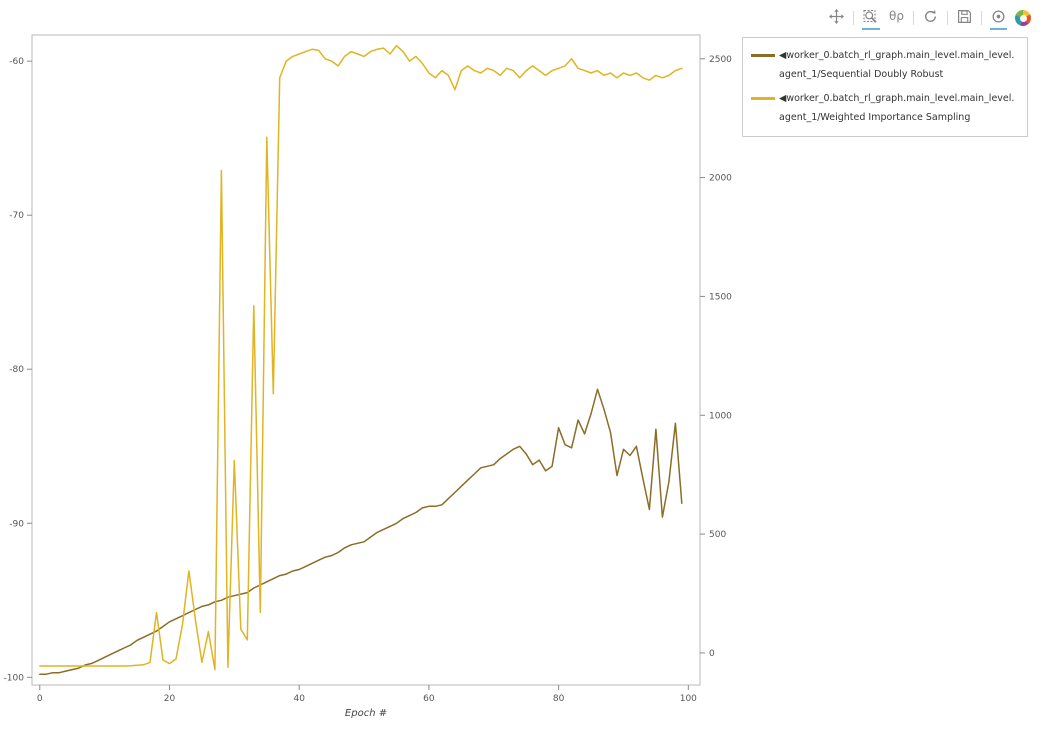 The height and width of the screenshot is (732, 1043). Describe the element at coordinates (763, 98) in the screenshot. I see `legend-swatch-weighted-importance-sampling` at that location.